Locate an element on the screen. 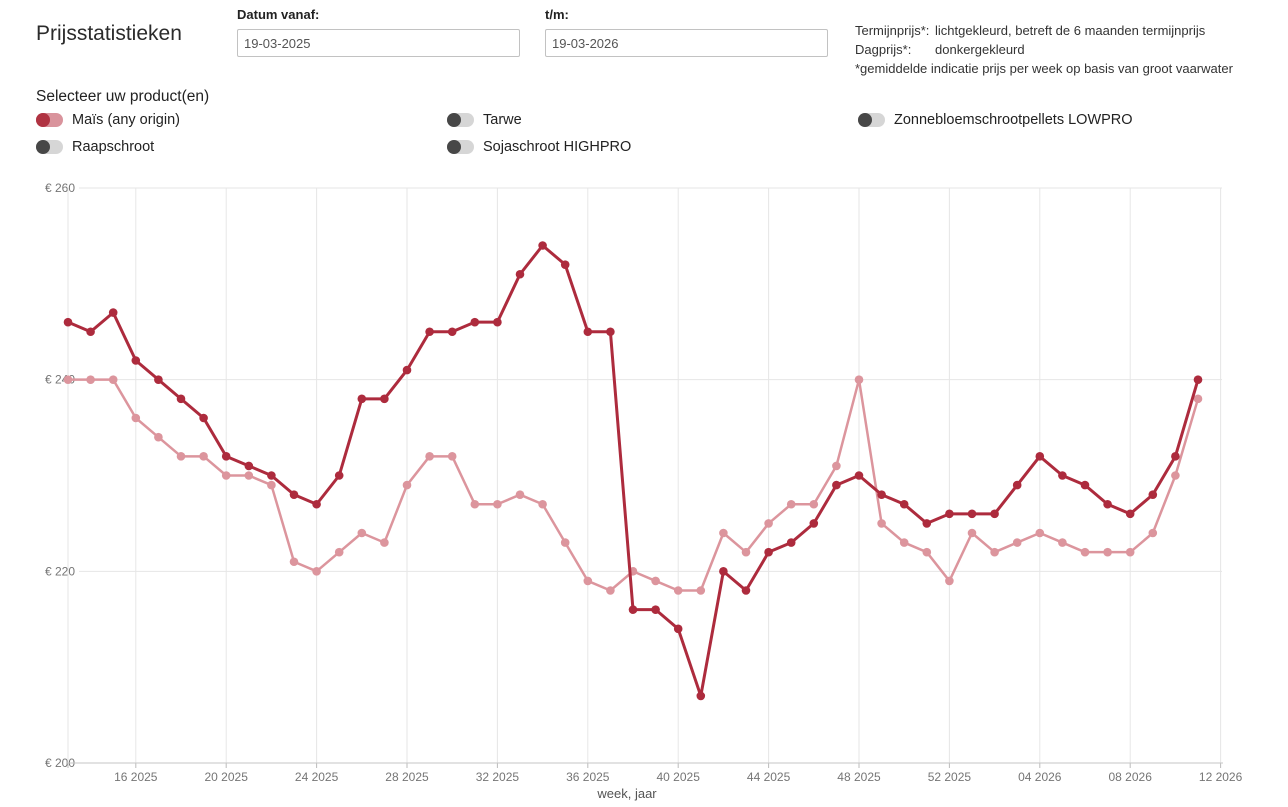  page-title: Prijsstatistieken is located at coordinates (109, 33).